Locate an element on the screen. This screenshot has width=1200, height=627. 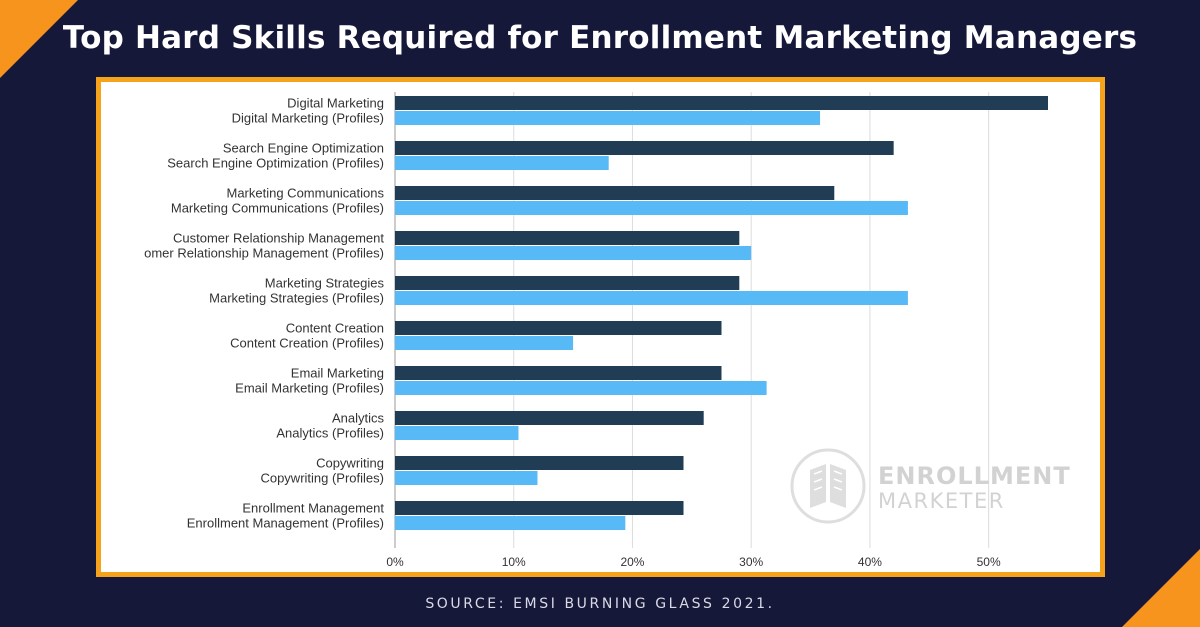
x-axis-ticks: 0% 10% 20% 30% 40% 50% is located at coordinates (693, 562).